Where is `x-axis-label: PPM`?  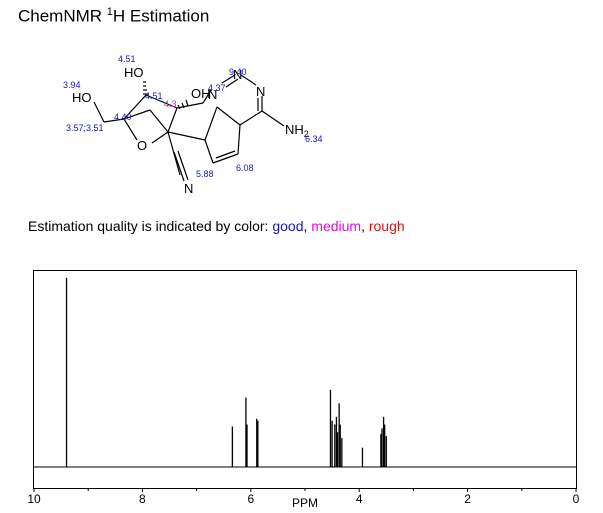 x-axis-label: PPM is located at coordinates (305, 503).